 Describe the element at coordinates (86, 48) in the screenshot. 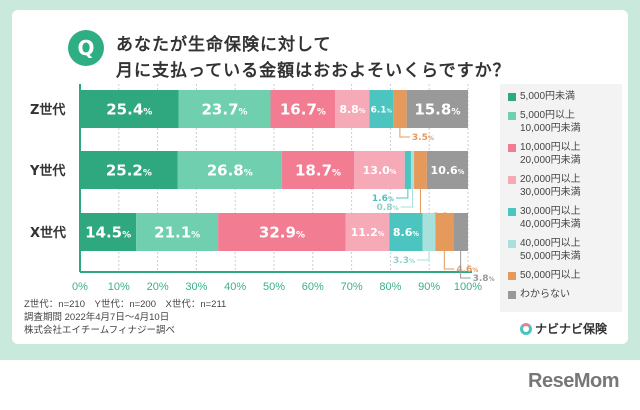

I see `question-badge: Q` at that location.